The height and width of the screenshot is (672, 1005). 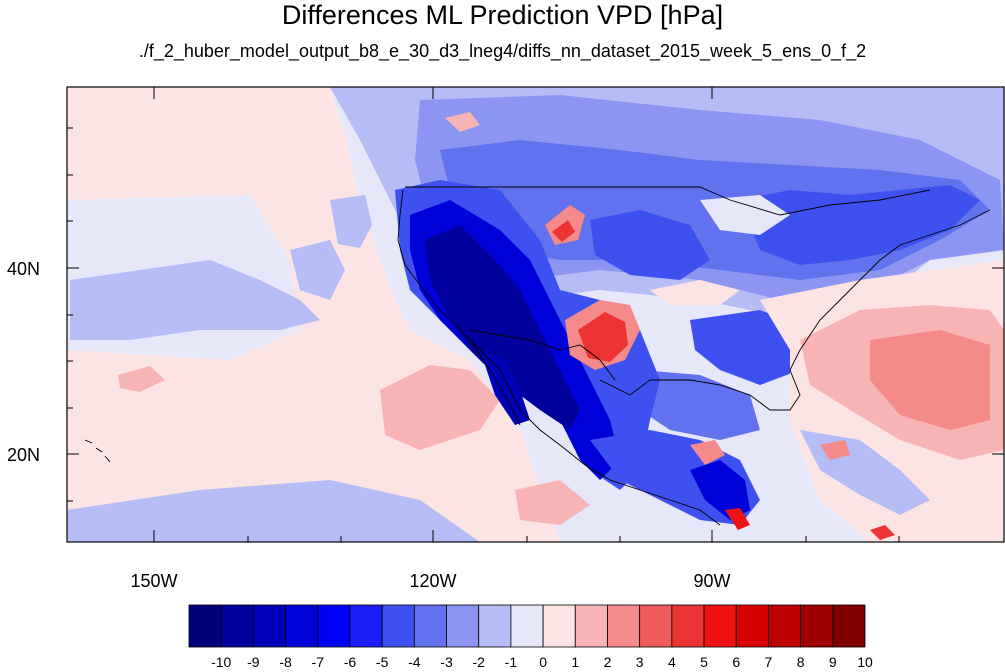 I want to click on lon-label-90w: 90W, so click(x=711, y=581).